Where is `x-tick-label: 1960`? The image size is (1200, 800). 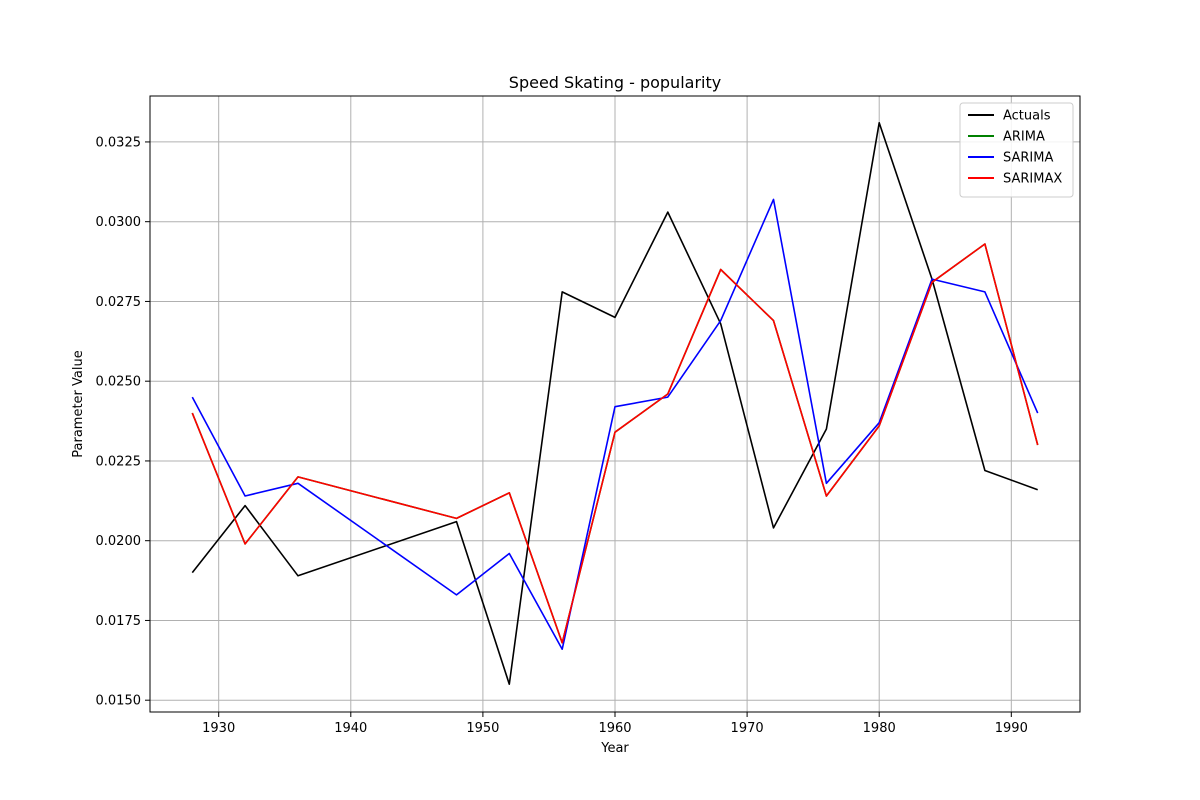
x-tick-label: 1960 is located at coordinates (614, 728).